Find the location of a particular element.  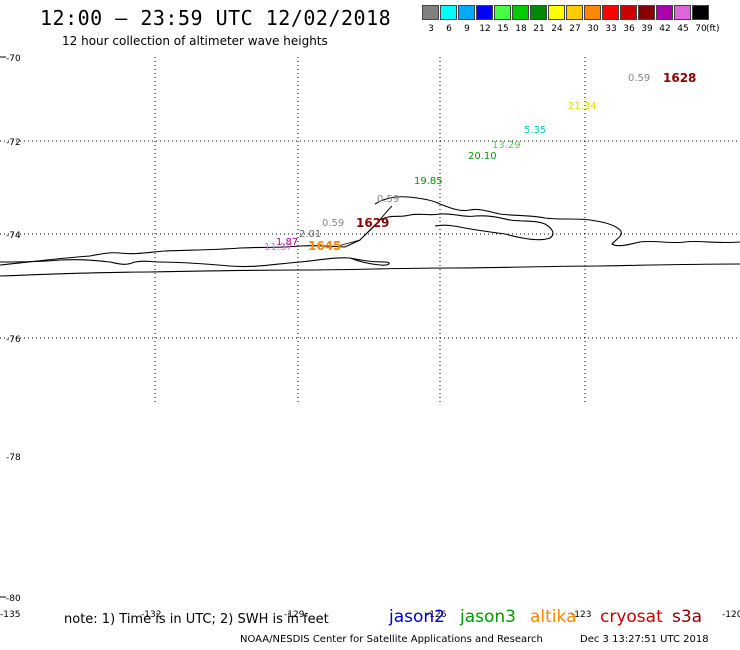

longitude-label: -129 is located at coordinates (294, 615).